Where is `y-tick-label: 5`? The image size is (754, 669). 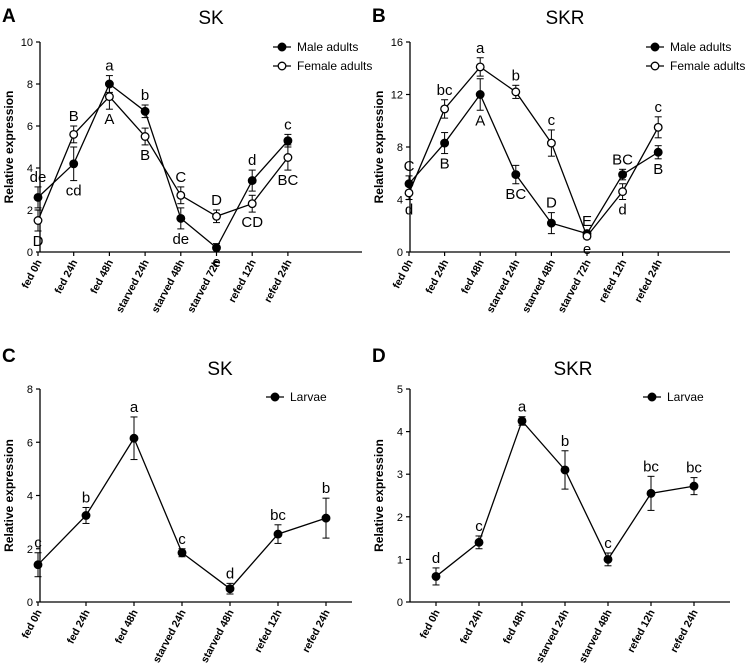
y-tick-label: 5 is located at coordinates (400, 390).